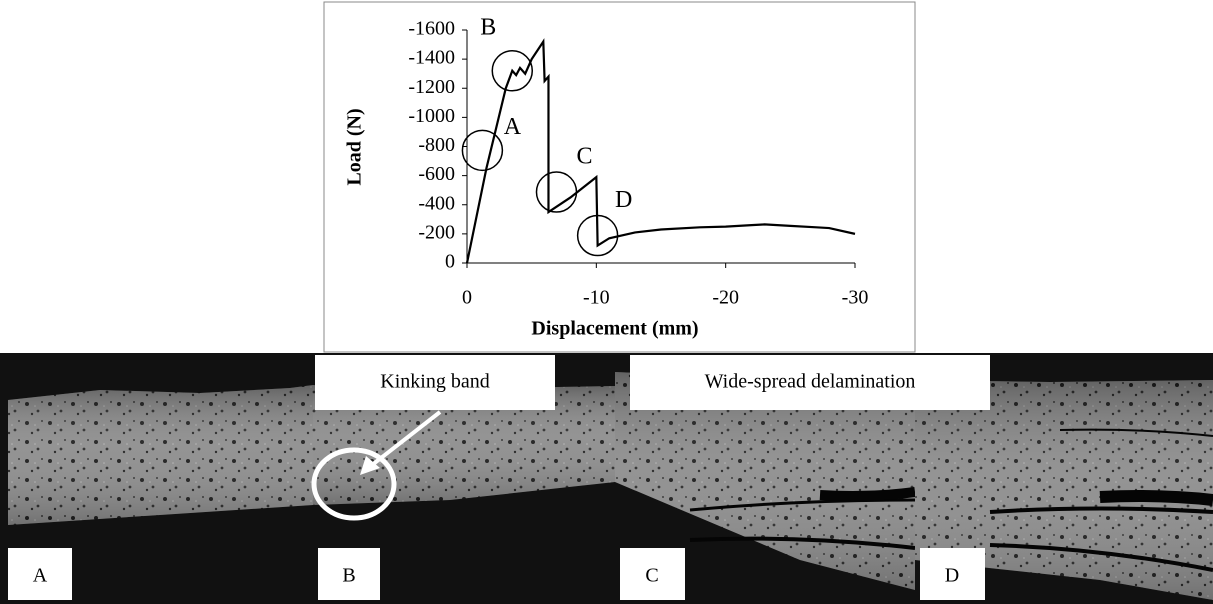  I want to click on photo-b, so click(464, 445).